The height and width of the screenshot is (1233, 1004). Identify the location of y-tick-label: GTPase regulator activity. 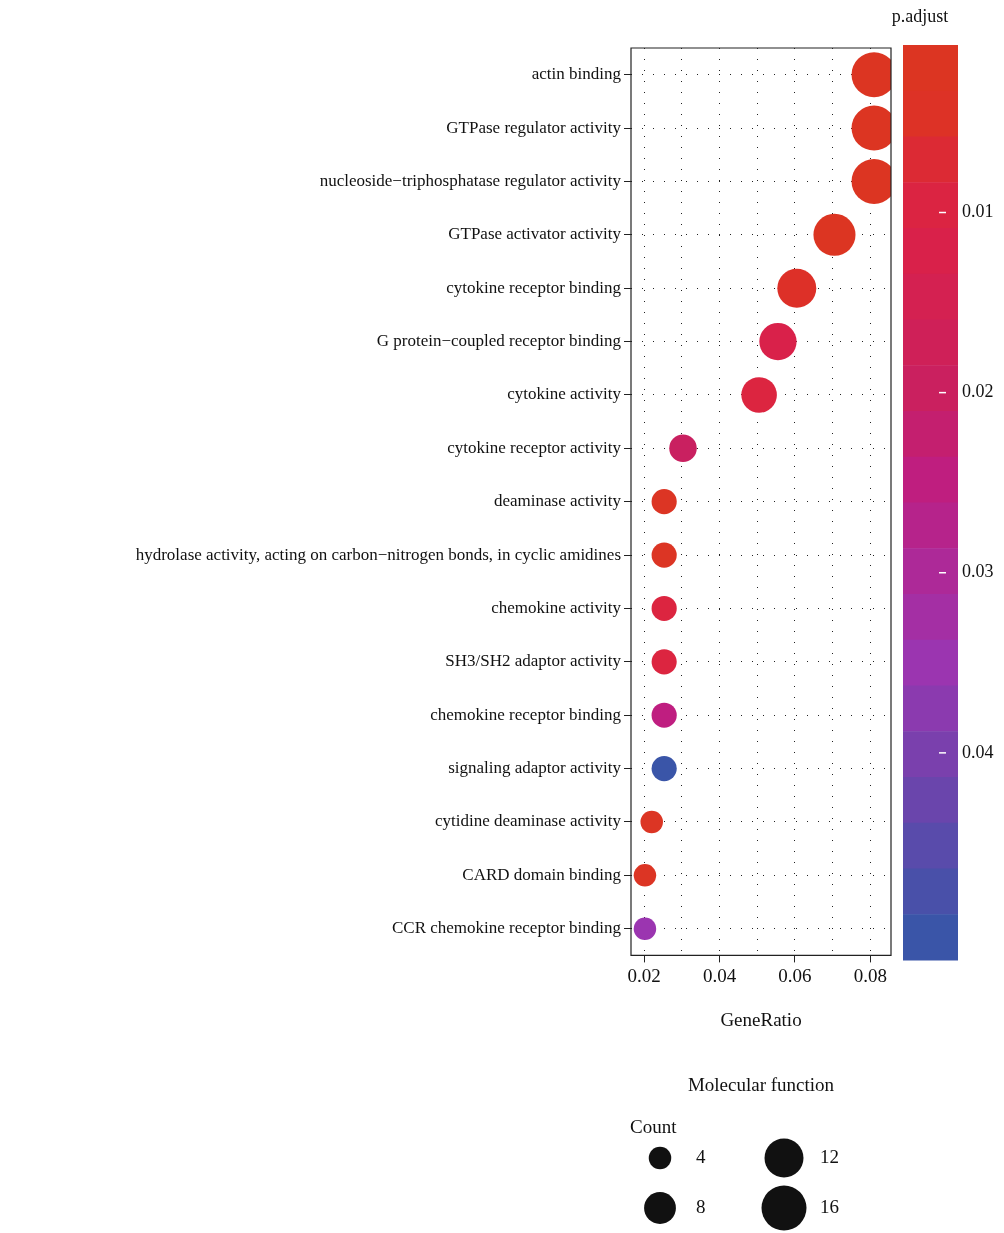
(534, 127).